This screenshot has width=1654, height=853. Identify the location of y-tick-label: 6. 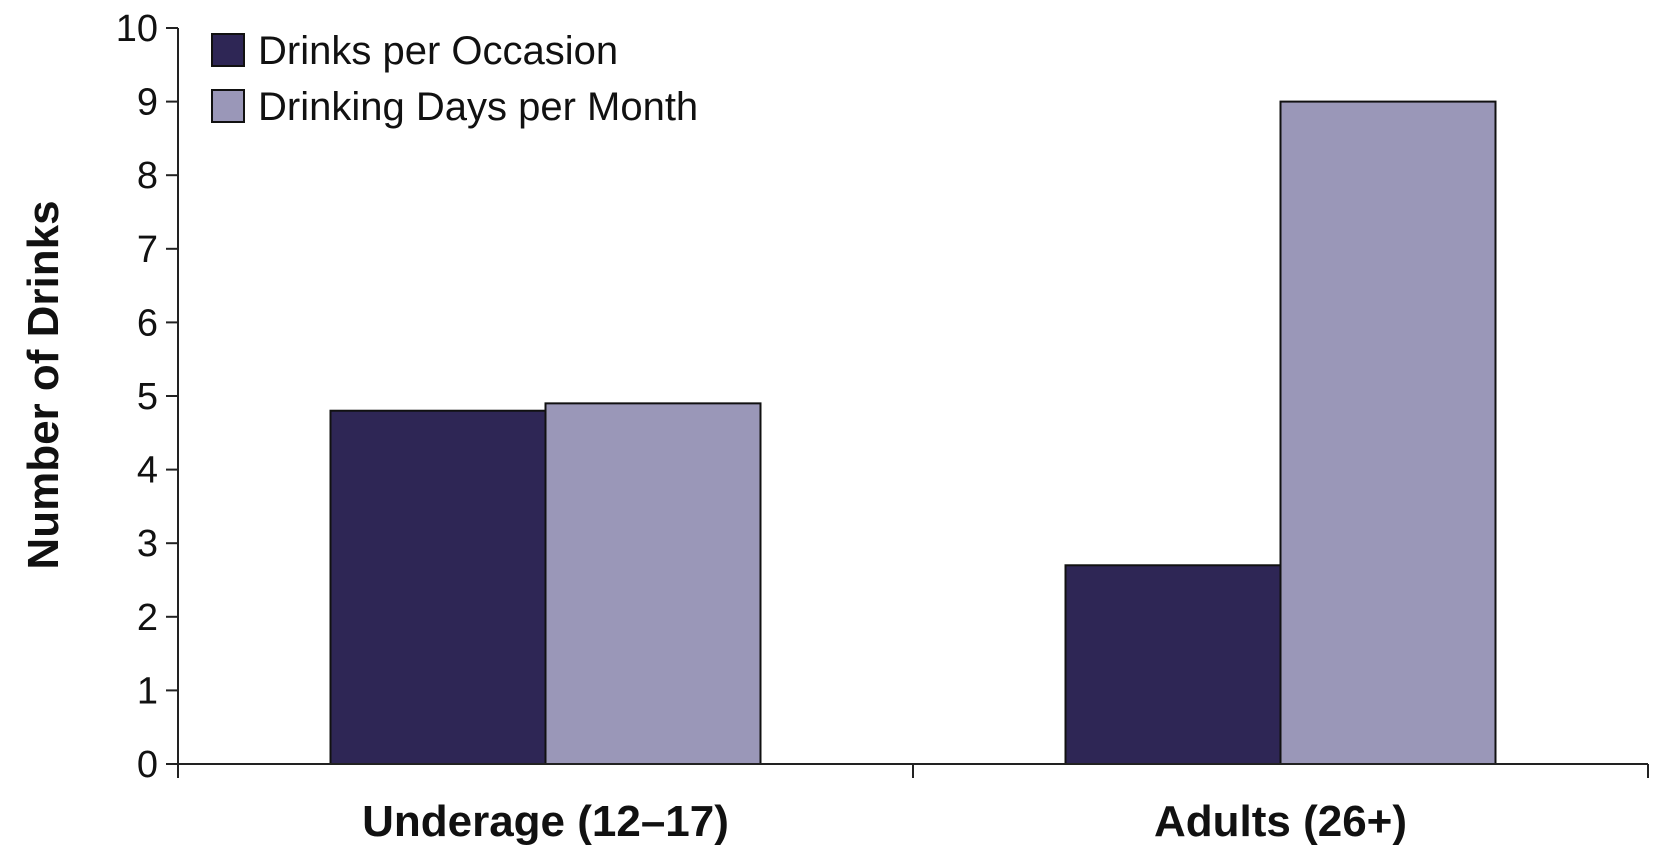
(147, 323).